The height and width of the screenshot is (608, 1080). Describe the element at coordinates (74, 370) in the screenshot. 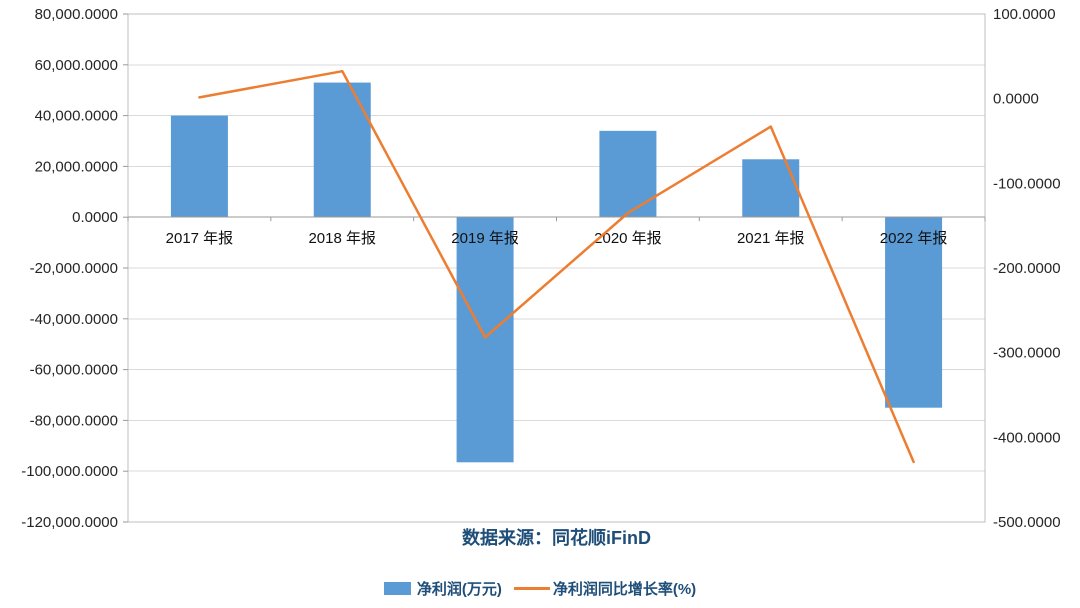

I see `left-axis-label: -60,000.0000` at that location.